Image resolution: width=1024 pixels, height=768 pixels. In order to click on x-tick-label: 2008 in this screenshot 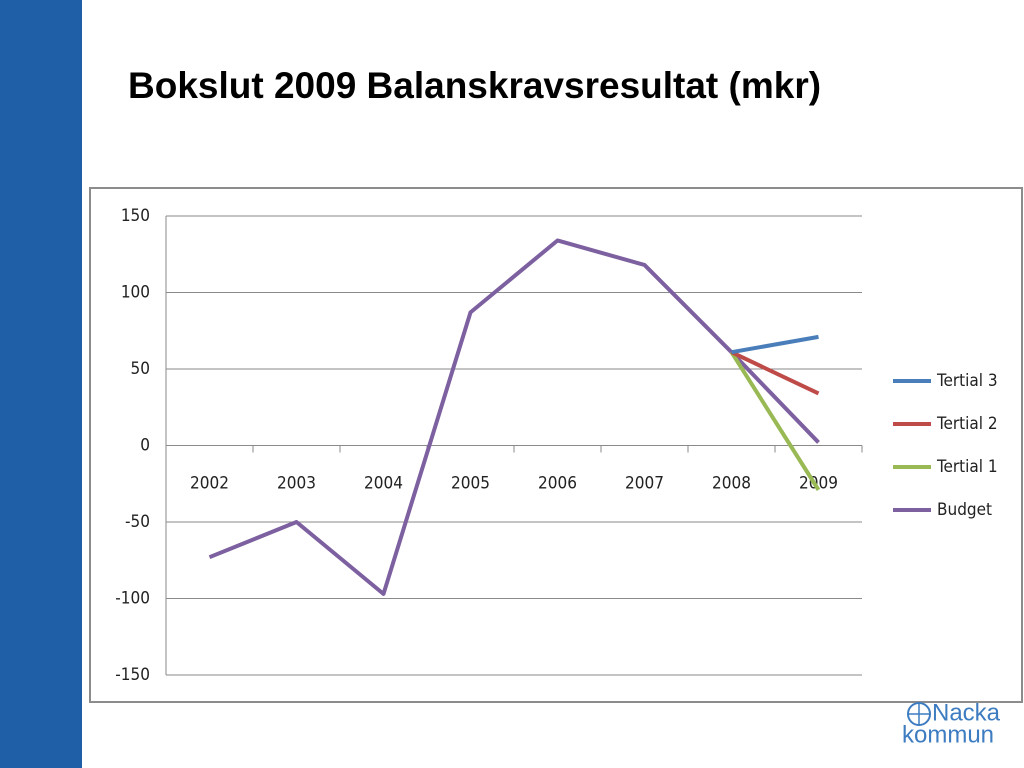, I will do `click(731, 484)`.